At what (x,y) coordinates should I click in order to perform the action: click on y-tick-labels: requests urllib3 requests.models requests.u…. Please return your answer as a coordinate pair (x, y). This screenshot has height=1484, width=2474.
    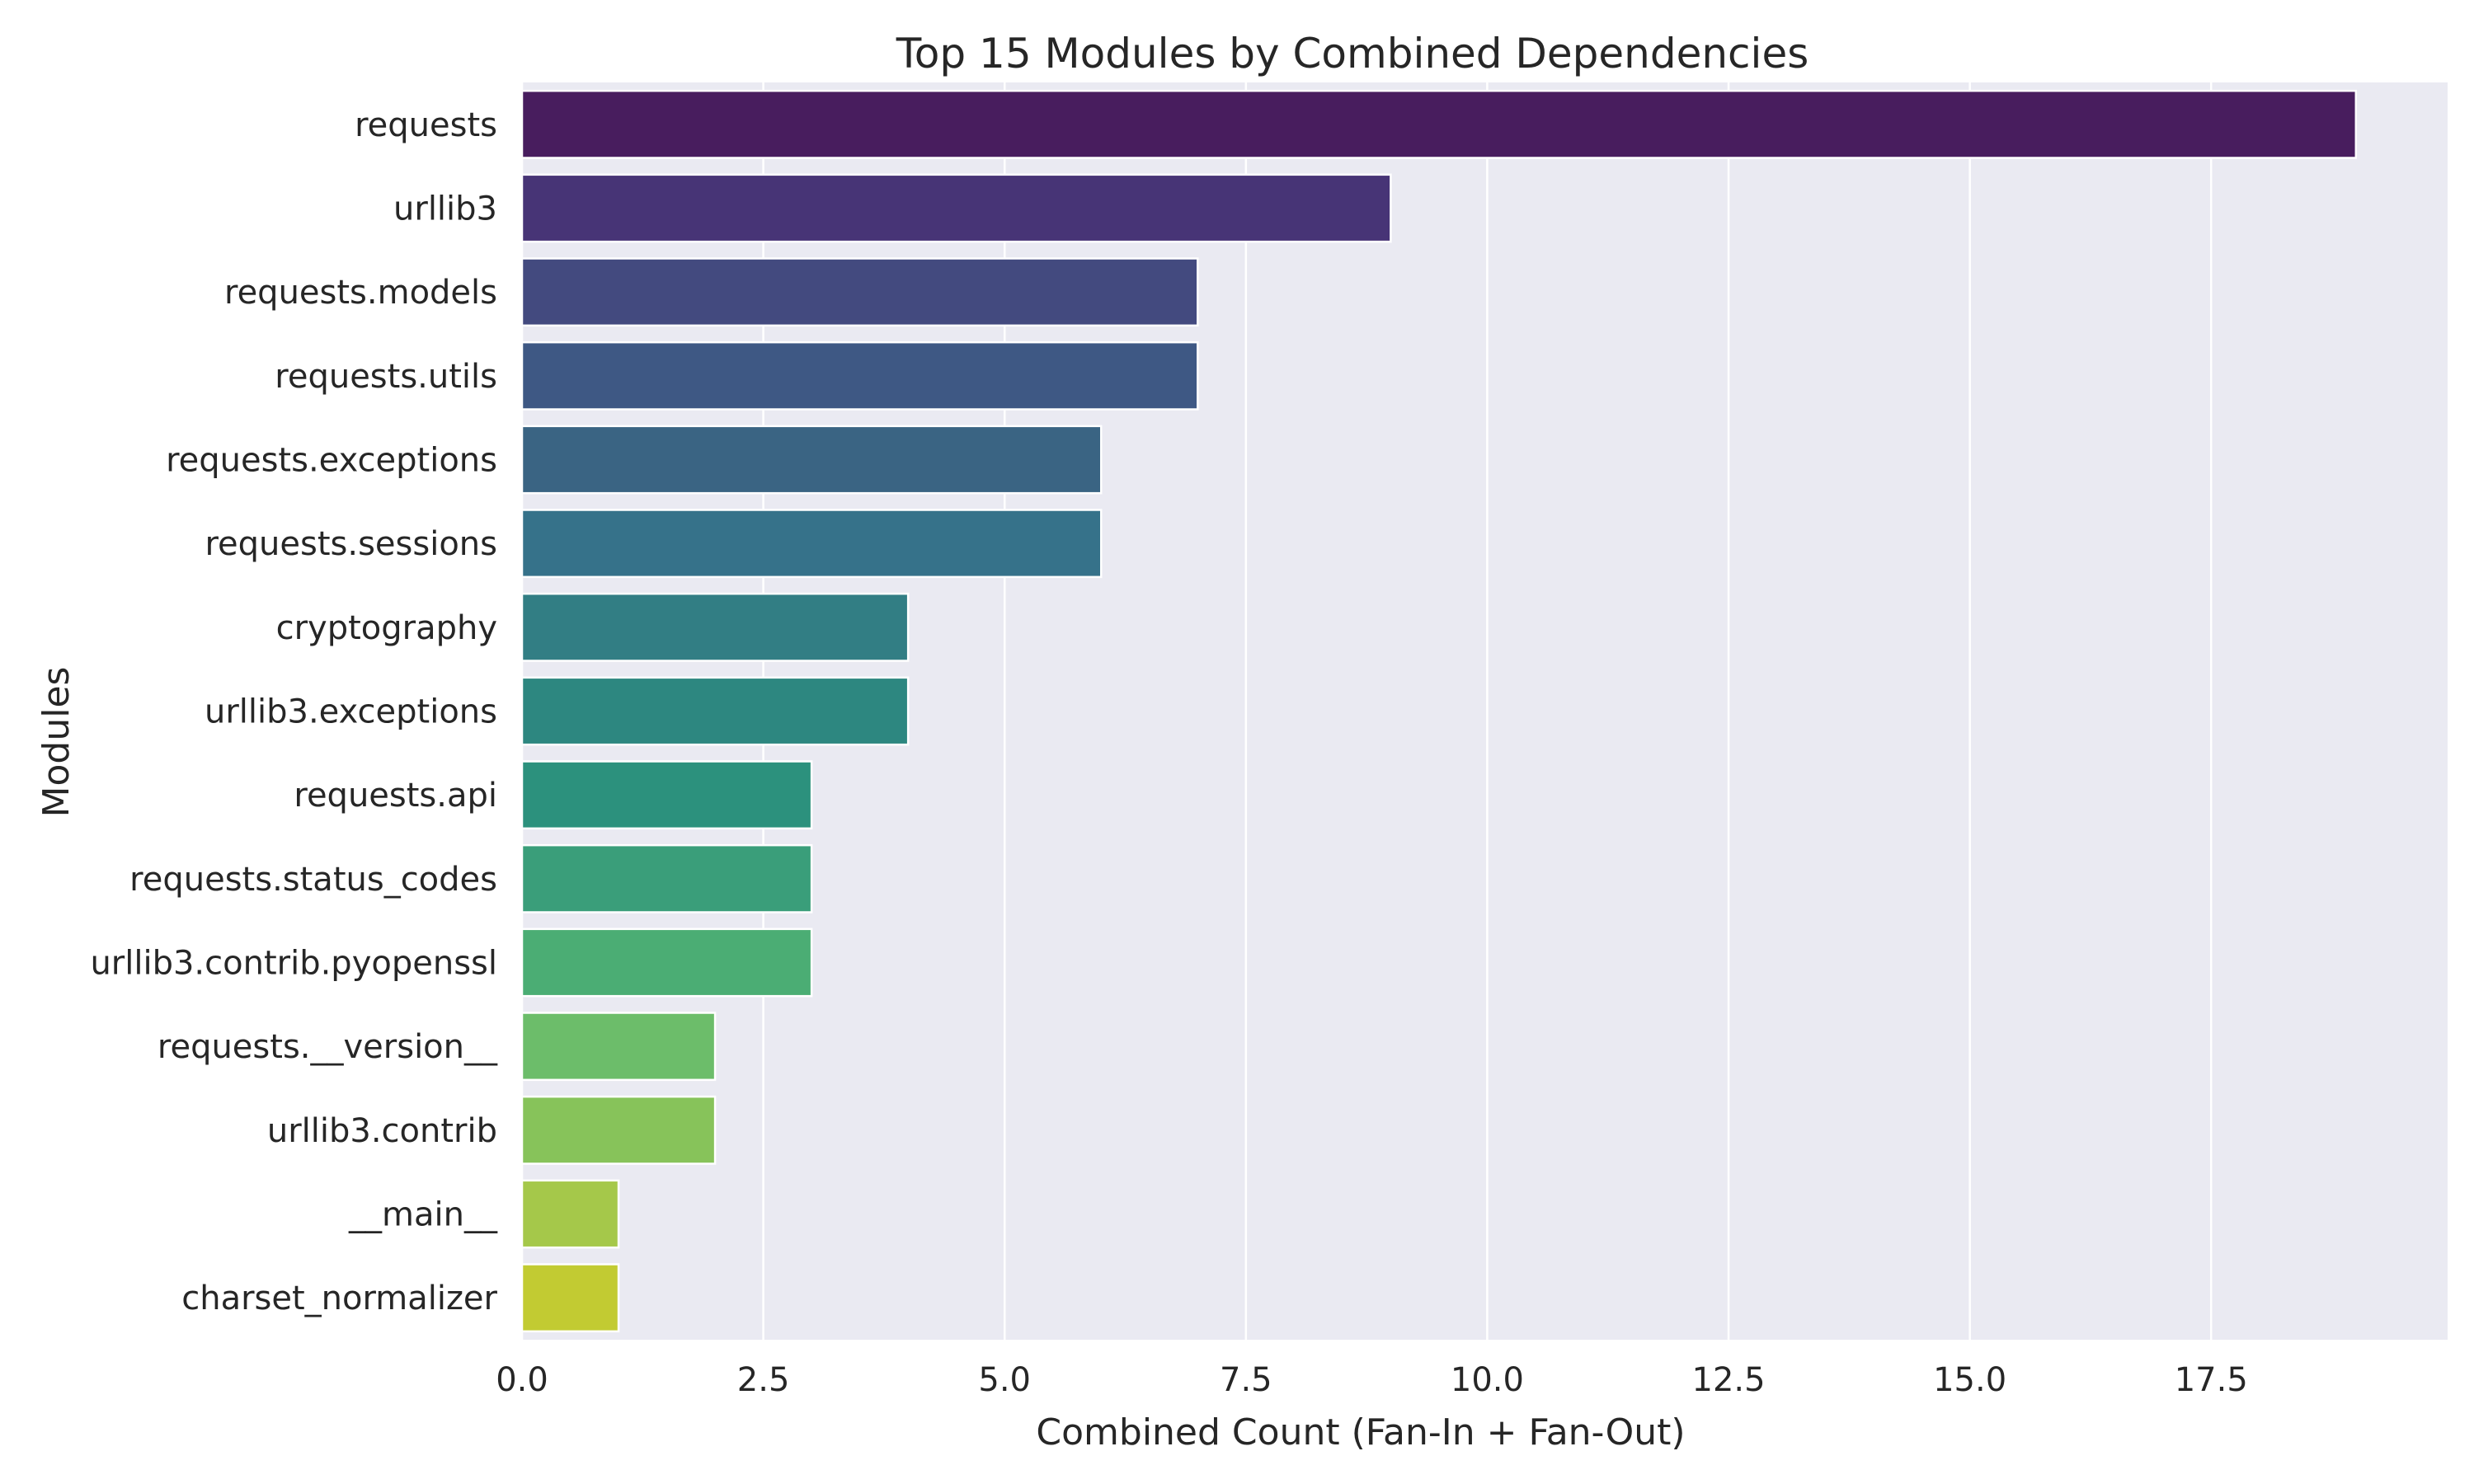
    Looking at the image, I should click on (294, 711).